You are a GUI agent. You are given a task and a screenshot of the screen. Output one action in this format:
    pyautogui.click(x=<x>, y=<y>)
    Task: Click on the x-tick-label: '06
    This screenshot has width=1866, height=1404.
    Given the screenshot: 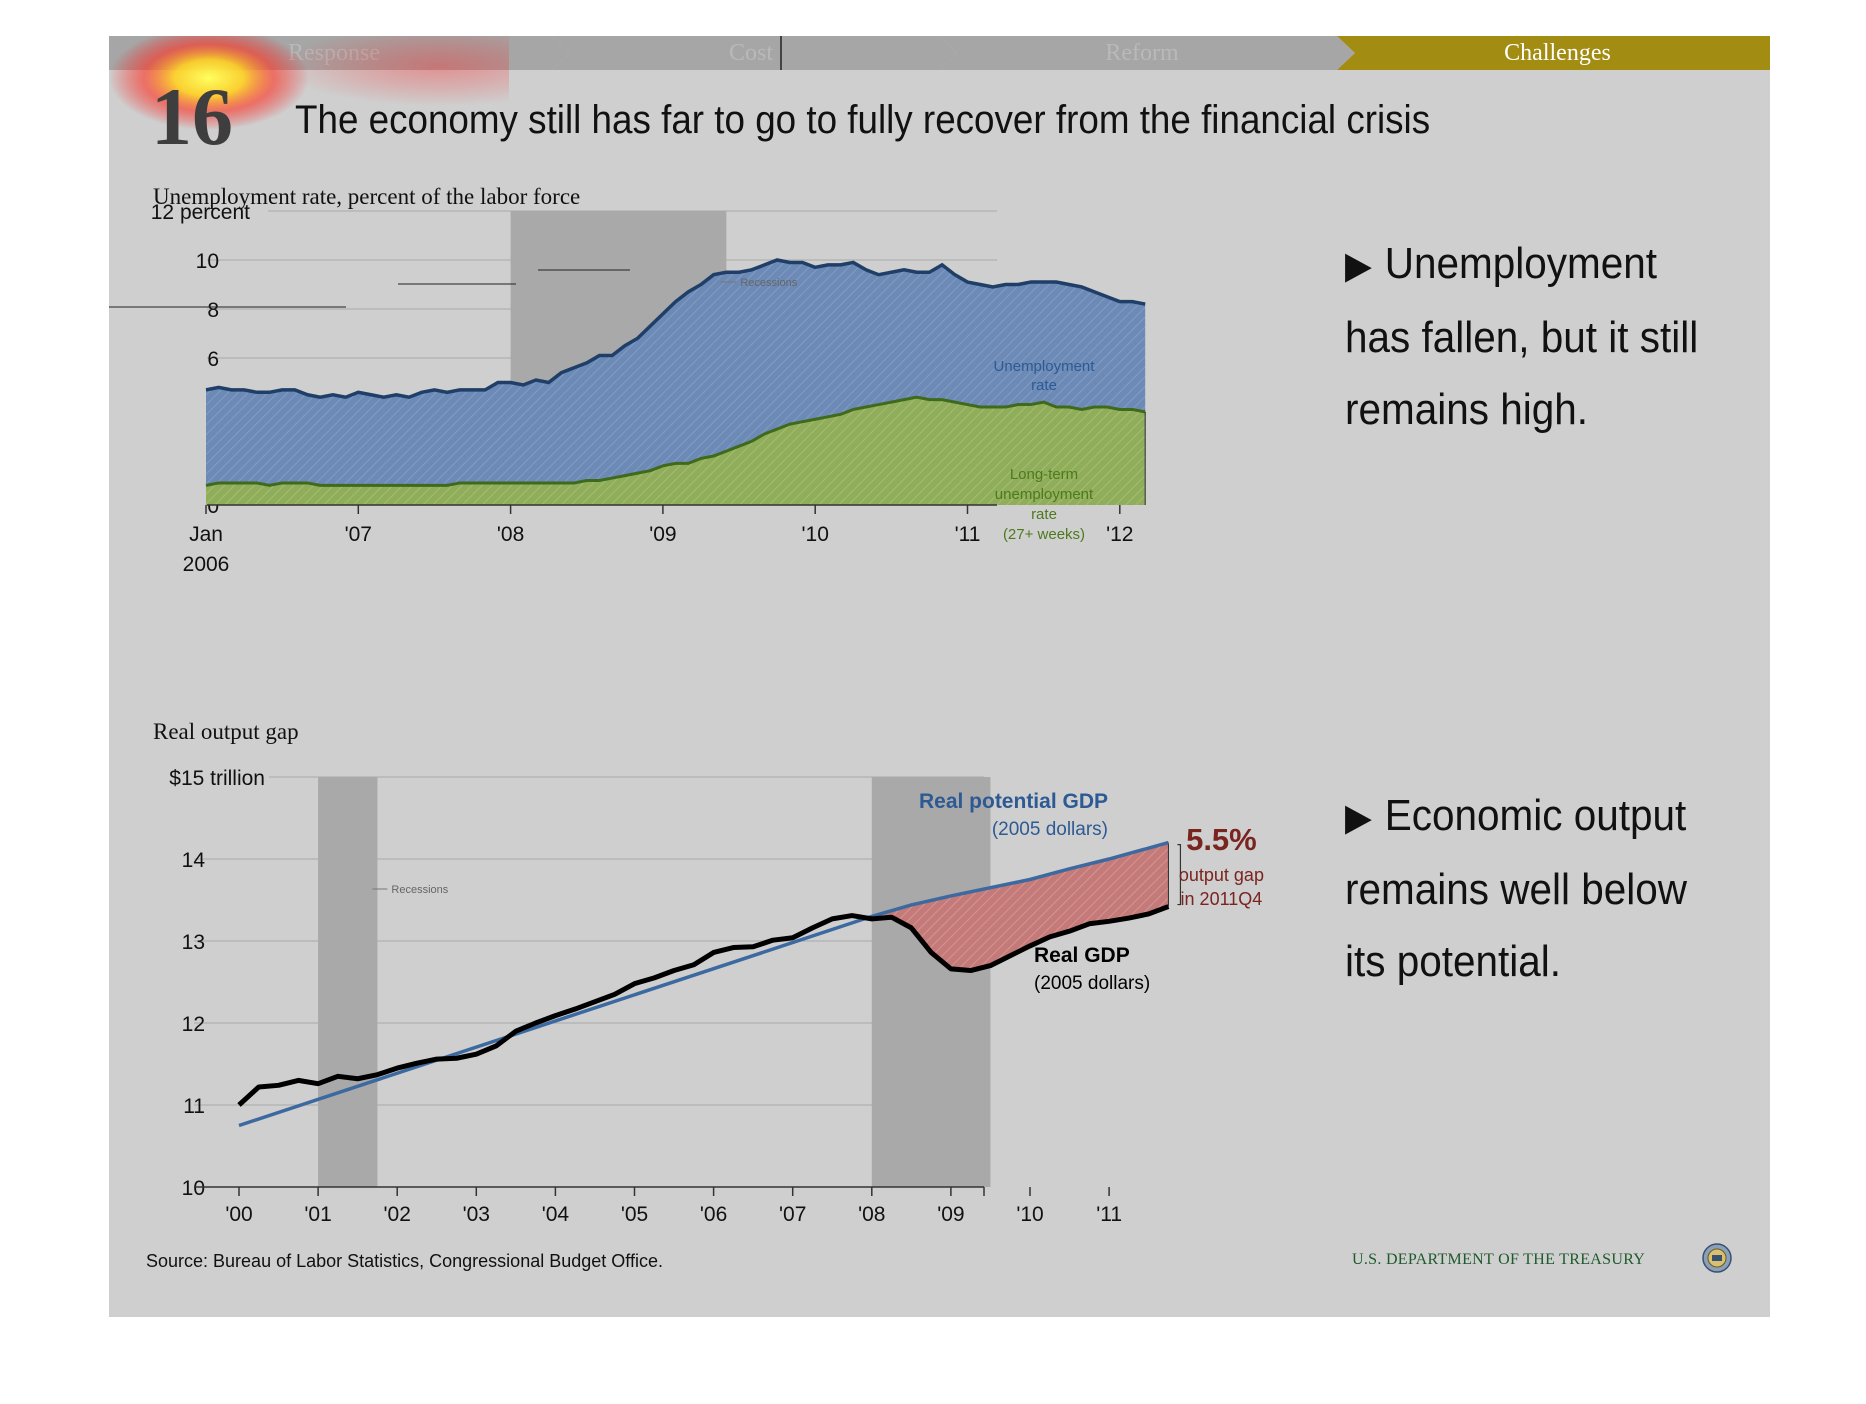 What is the action you would take?
    pyautogui.click(x=713, y=1214)
    